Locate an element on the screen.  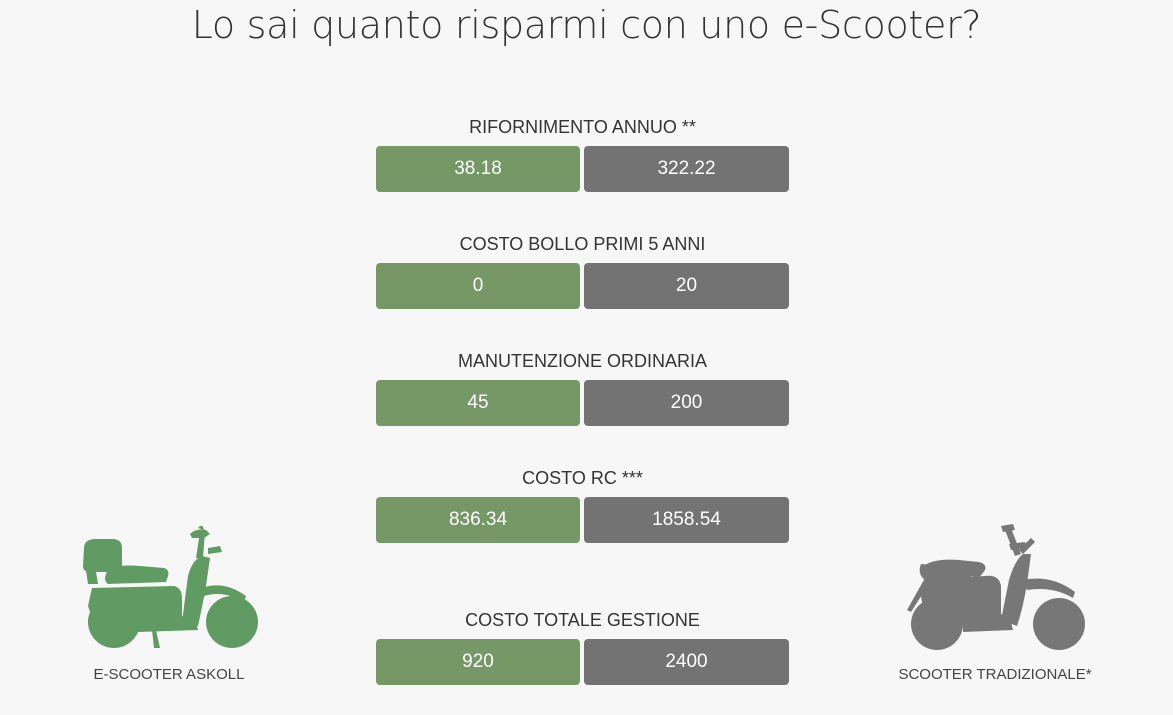
traditional-value: 200 is located at coordinates (686, 403).